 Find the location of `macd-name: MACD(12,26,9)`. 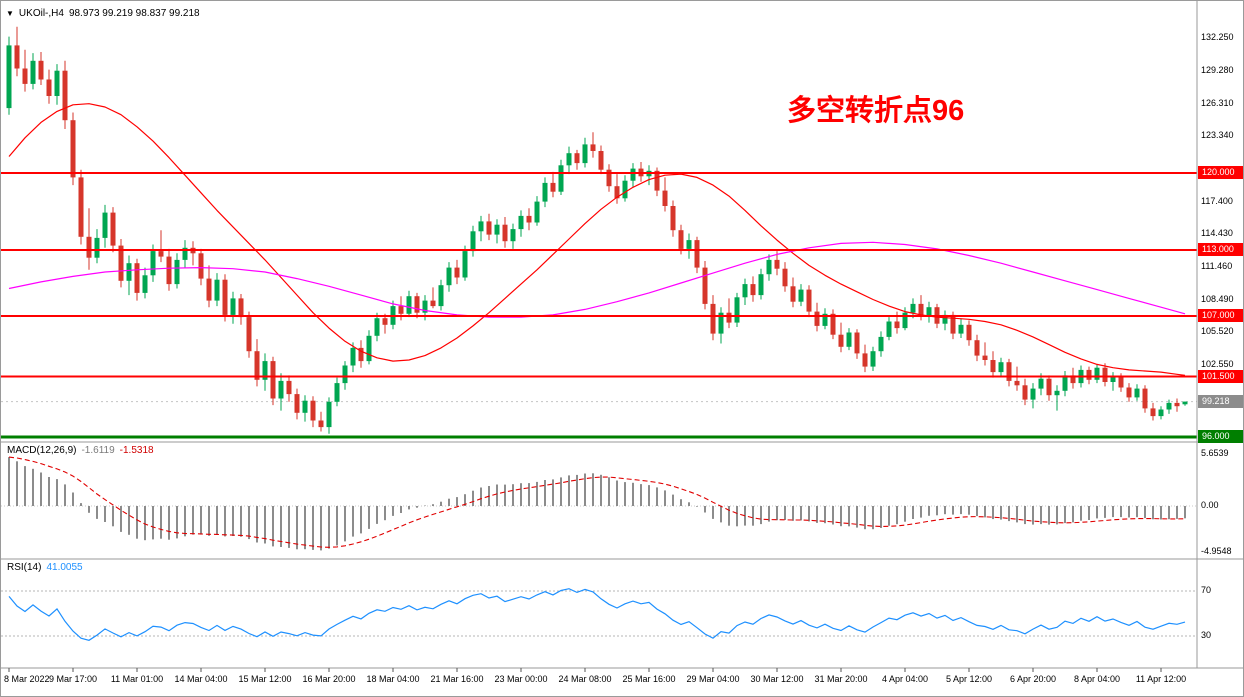

macd-name: MACD(12,26,9) is located at coordinates (42, 450).